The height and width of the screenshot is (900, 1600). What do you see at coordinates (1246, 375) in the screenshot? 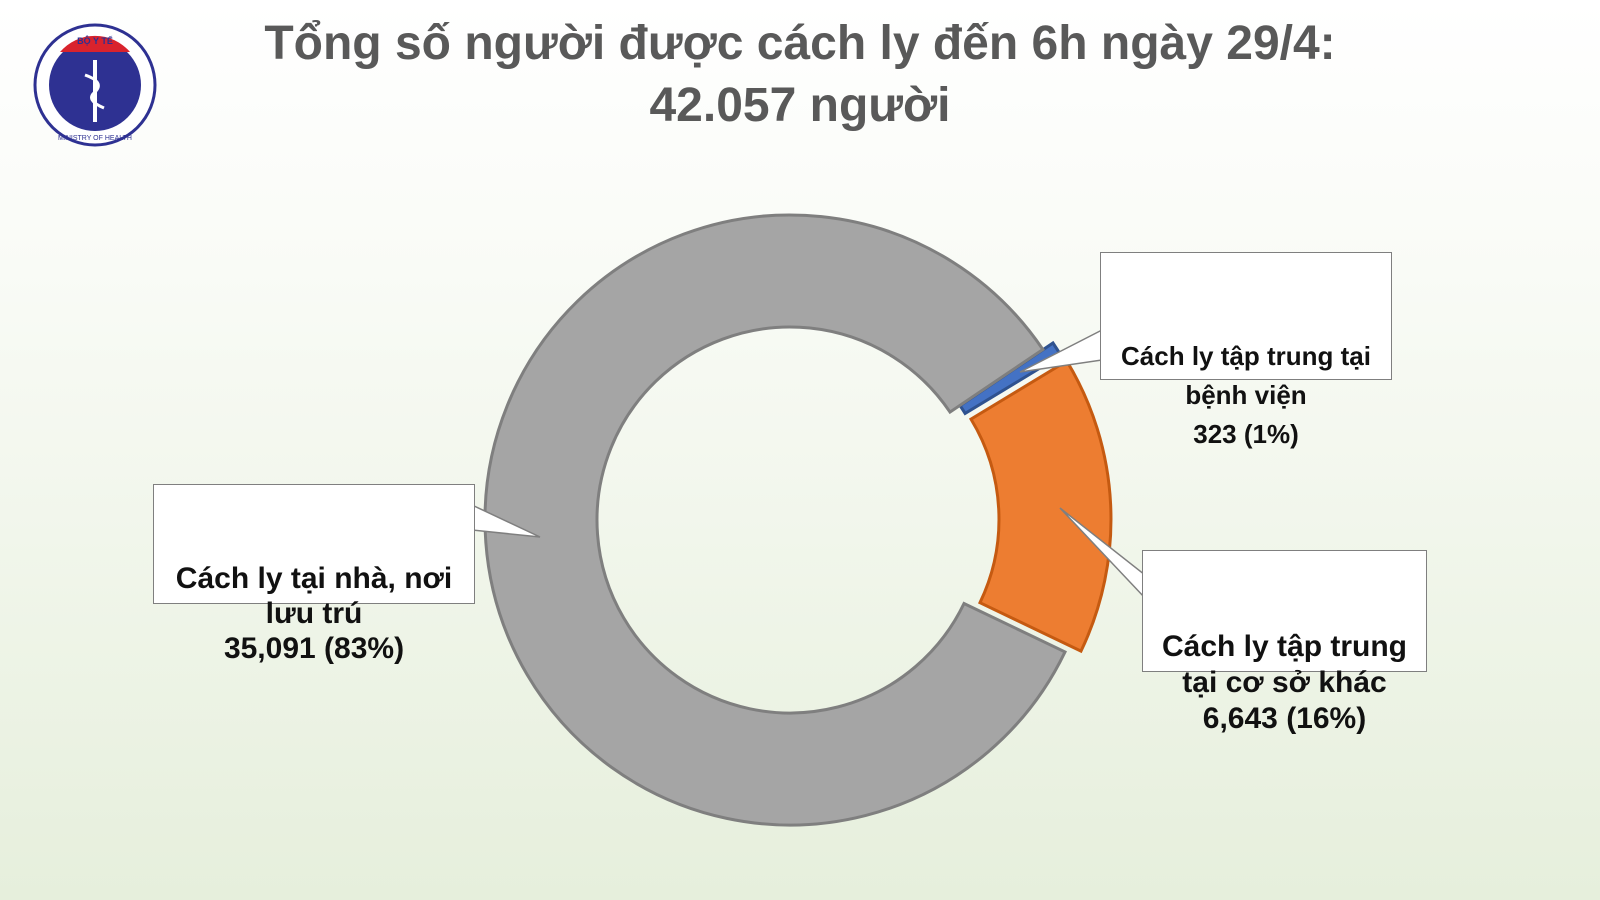
I see `category-label: Cách ly tập trung tại bệnh viện` at bounding box center [1246, 375].